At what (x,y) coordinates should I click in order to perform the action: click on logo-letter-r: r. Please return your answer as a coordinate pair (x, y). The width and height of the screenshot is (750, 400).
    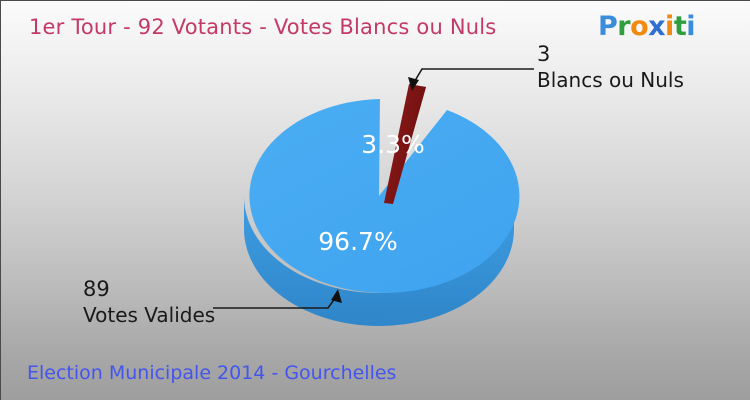
    Looking at the image, I should click on (624, 26).